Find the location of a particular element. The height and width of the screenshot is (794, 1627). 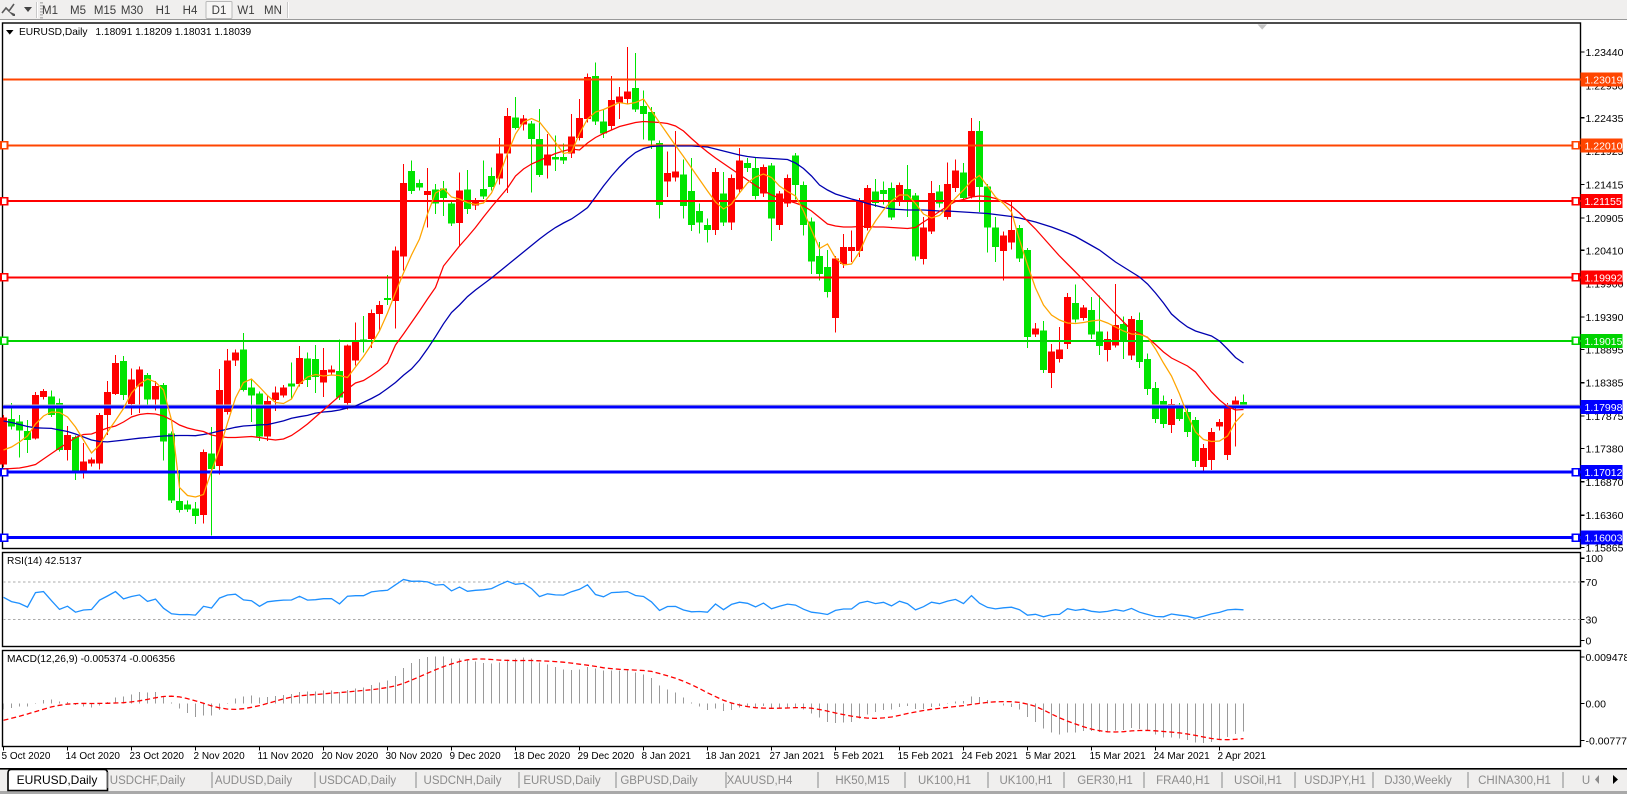

svg-text: XAUUSD,H4 is located at coordinates (760, 781).